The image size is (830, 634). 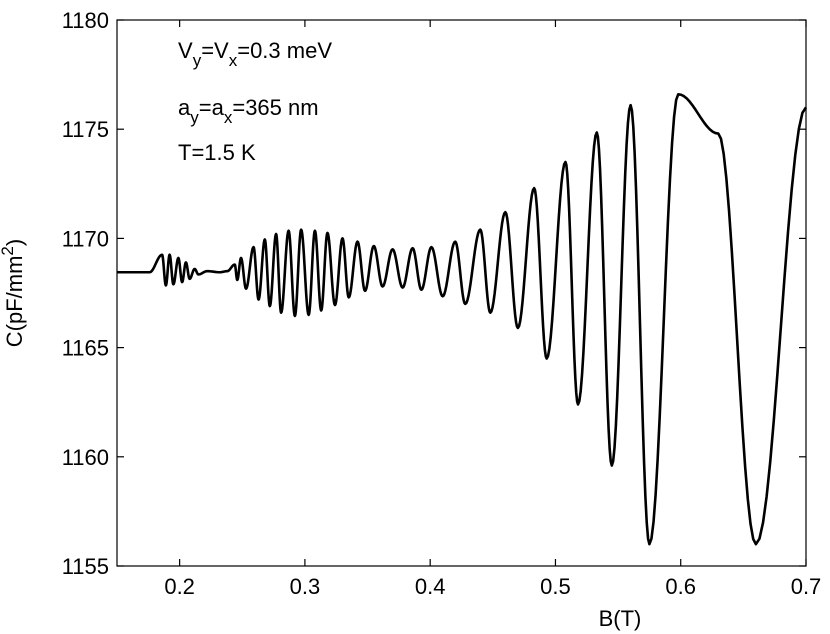 What do you see at coordinates (248, 111) in the screenshot?
I see `annotation-period: ay=ax=365 nm` at bounding box center [248, 111].